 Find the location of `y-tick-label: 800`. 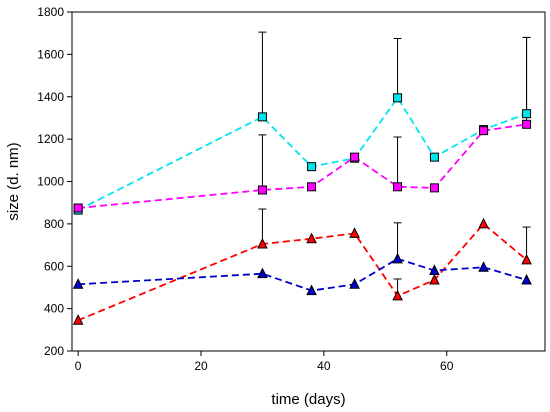

y-tick-label: 800 is located at coordinates (54, 224).